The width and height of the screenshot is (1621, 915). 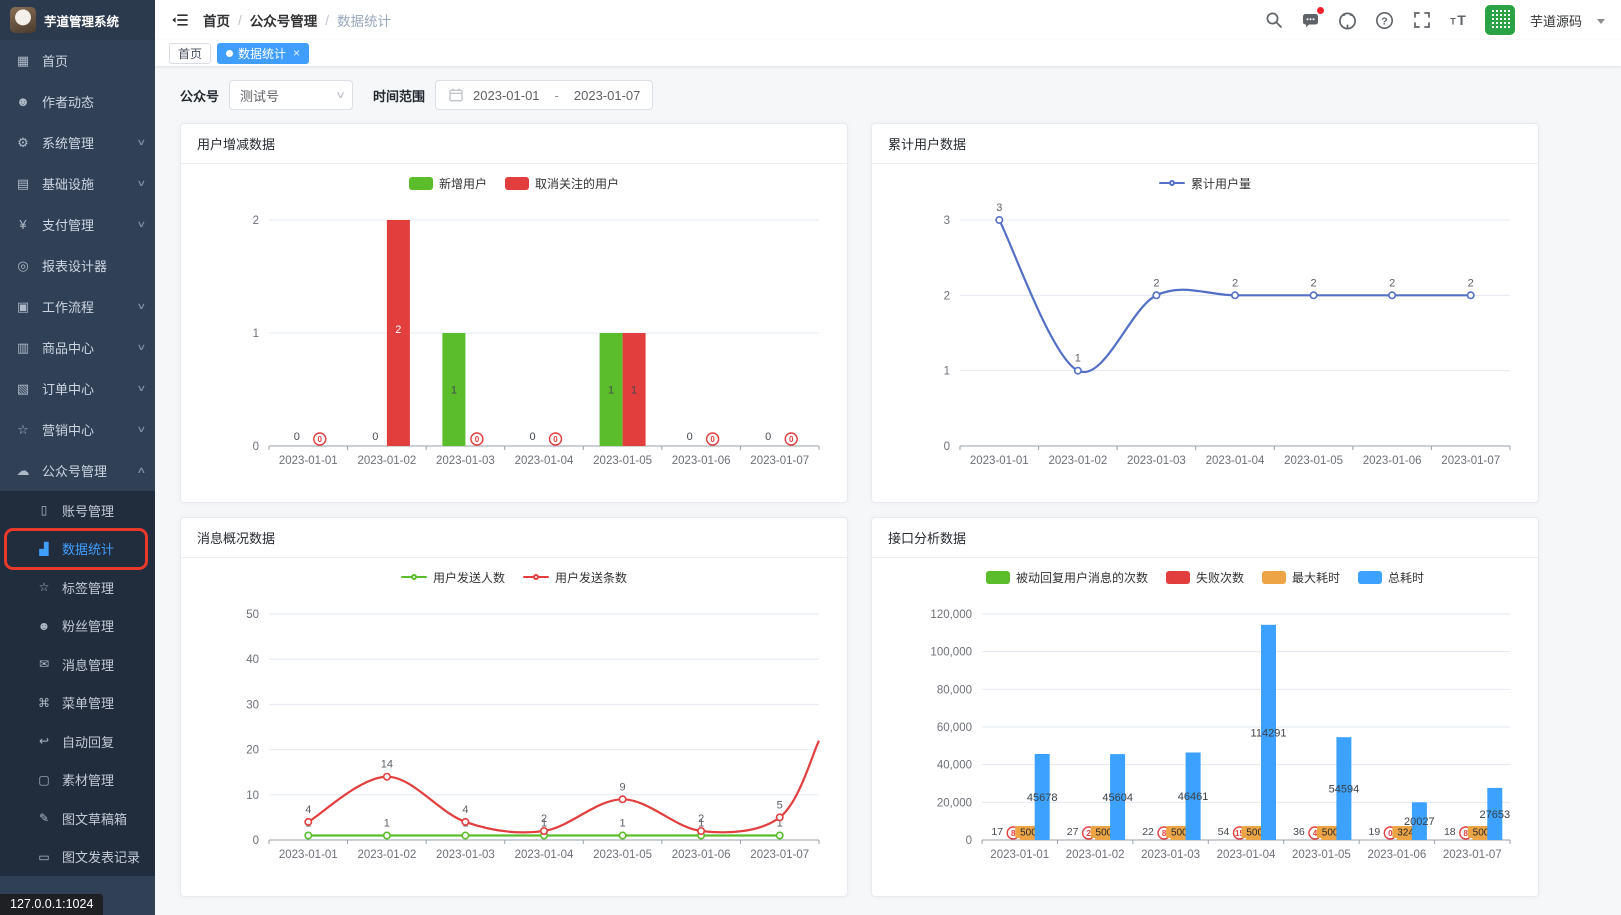 I want to click on sidebar-subitem-account-management: ▯ 账号管理, so click(x=77, y=510).